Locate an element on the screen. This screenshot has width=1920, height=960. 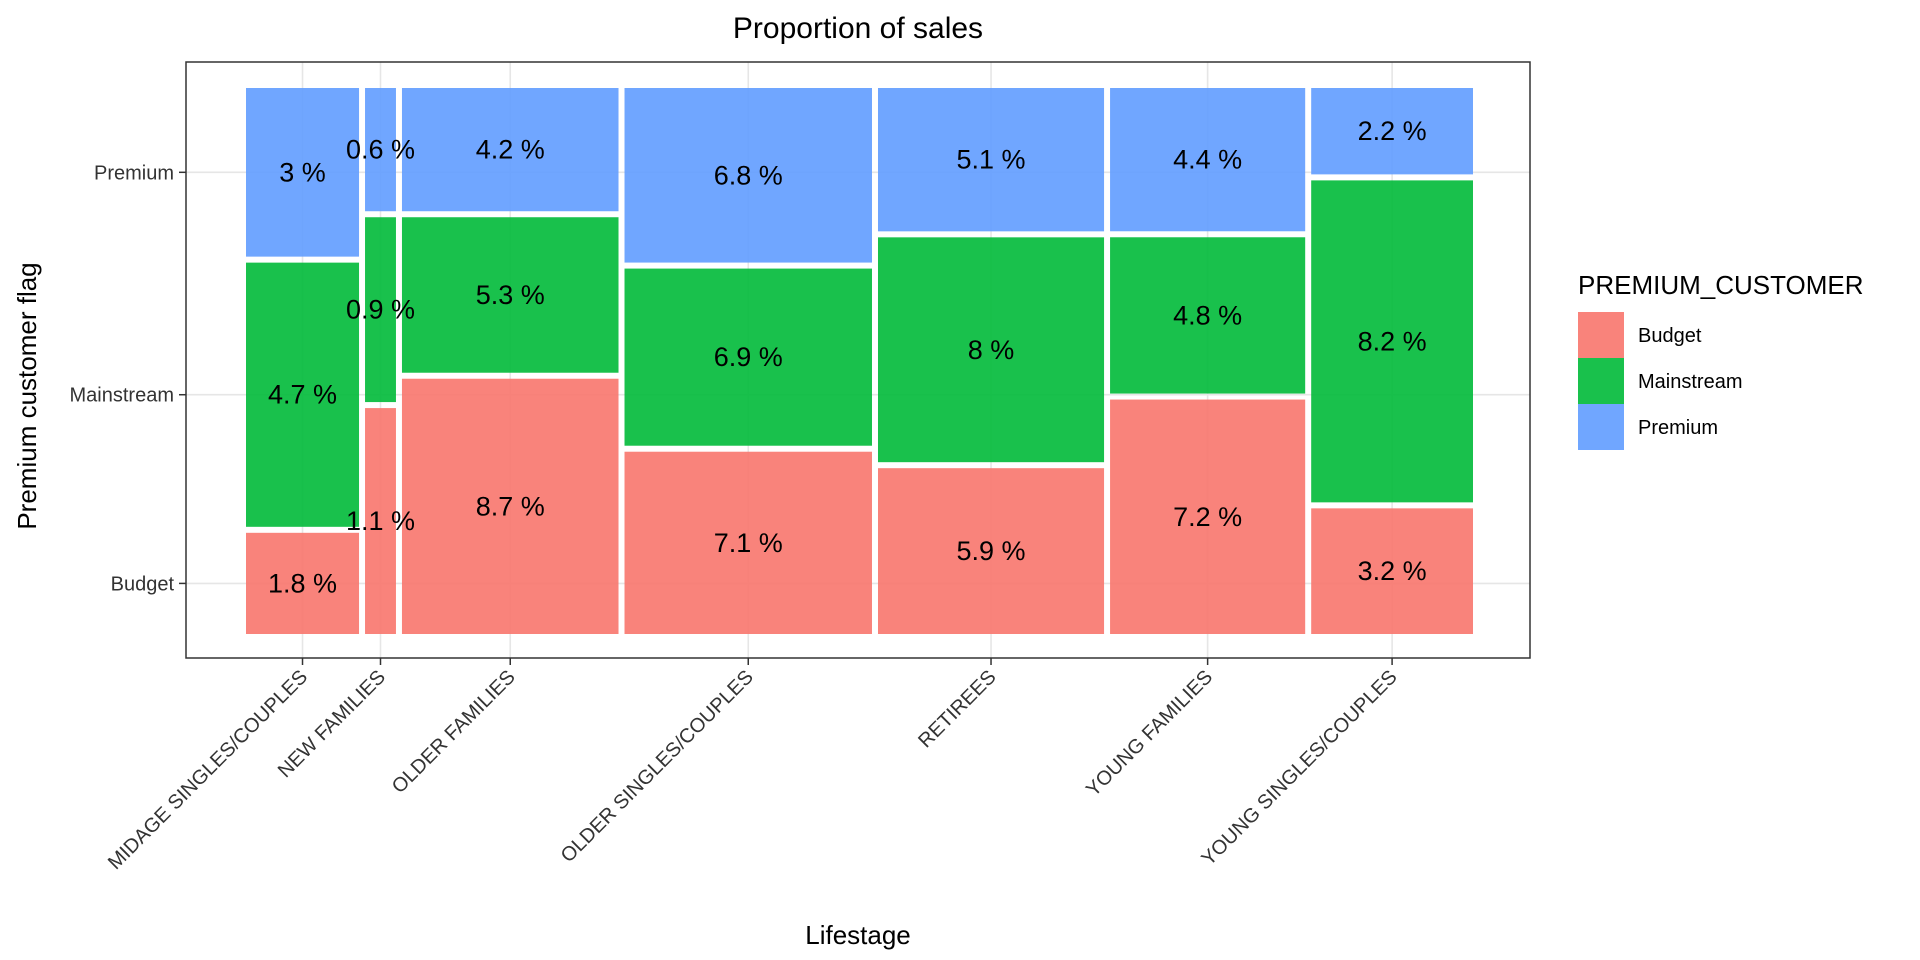
x-tick-label: OLDER FAMILIES is located at coordinates (454, 732).